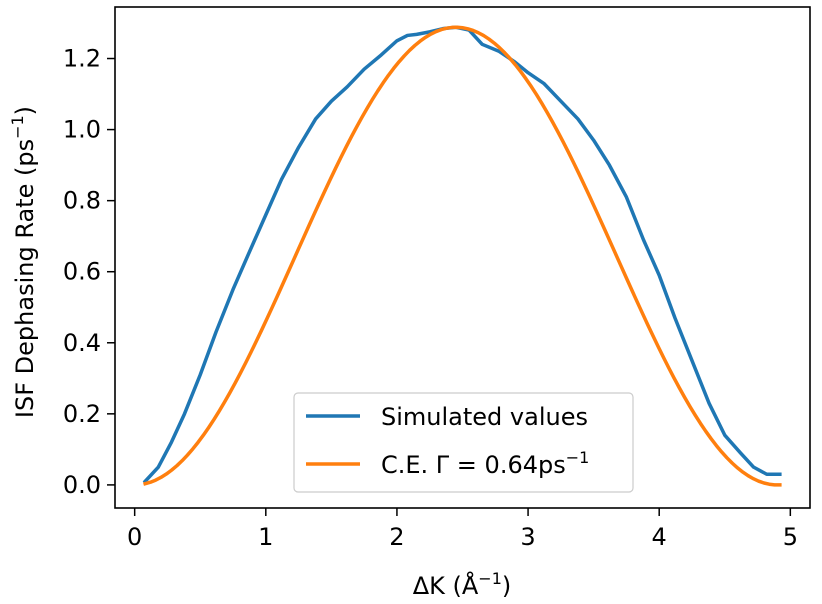 This screenshot has height=604, width=822. I want to click on x-axis-ticks: 0 1 2 3 4 5, so click(462, 529).